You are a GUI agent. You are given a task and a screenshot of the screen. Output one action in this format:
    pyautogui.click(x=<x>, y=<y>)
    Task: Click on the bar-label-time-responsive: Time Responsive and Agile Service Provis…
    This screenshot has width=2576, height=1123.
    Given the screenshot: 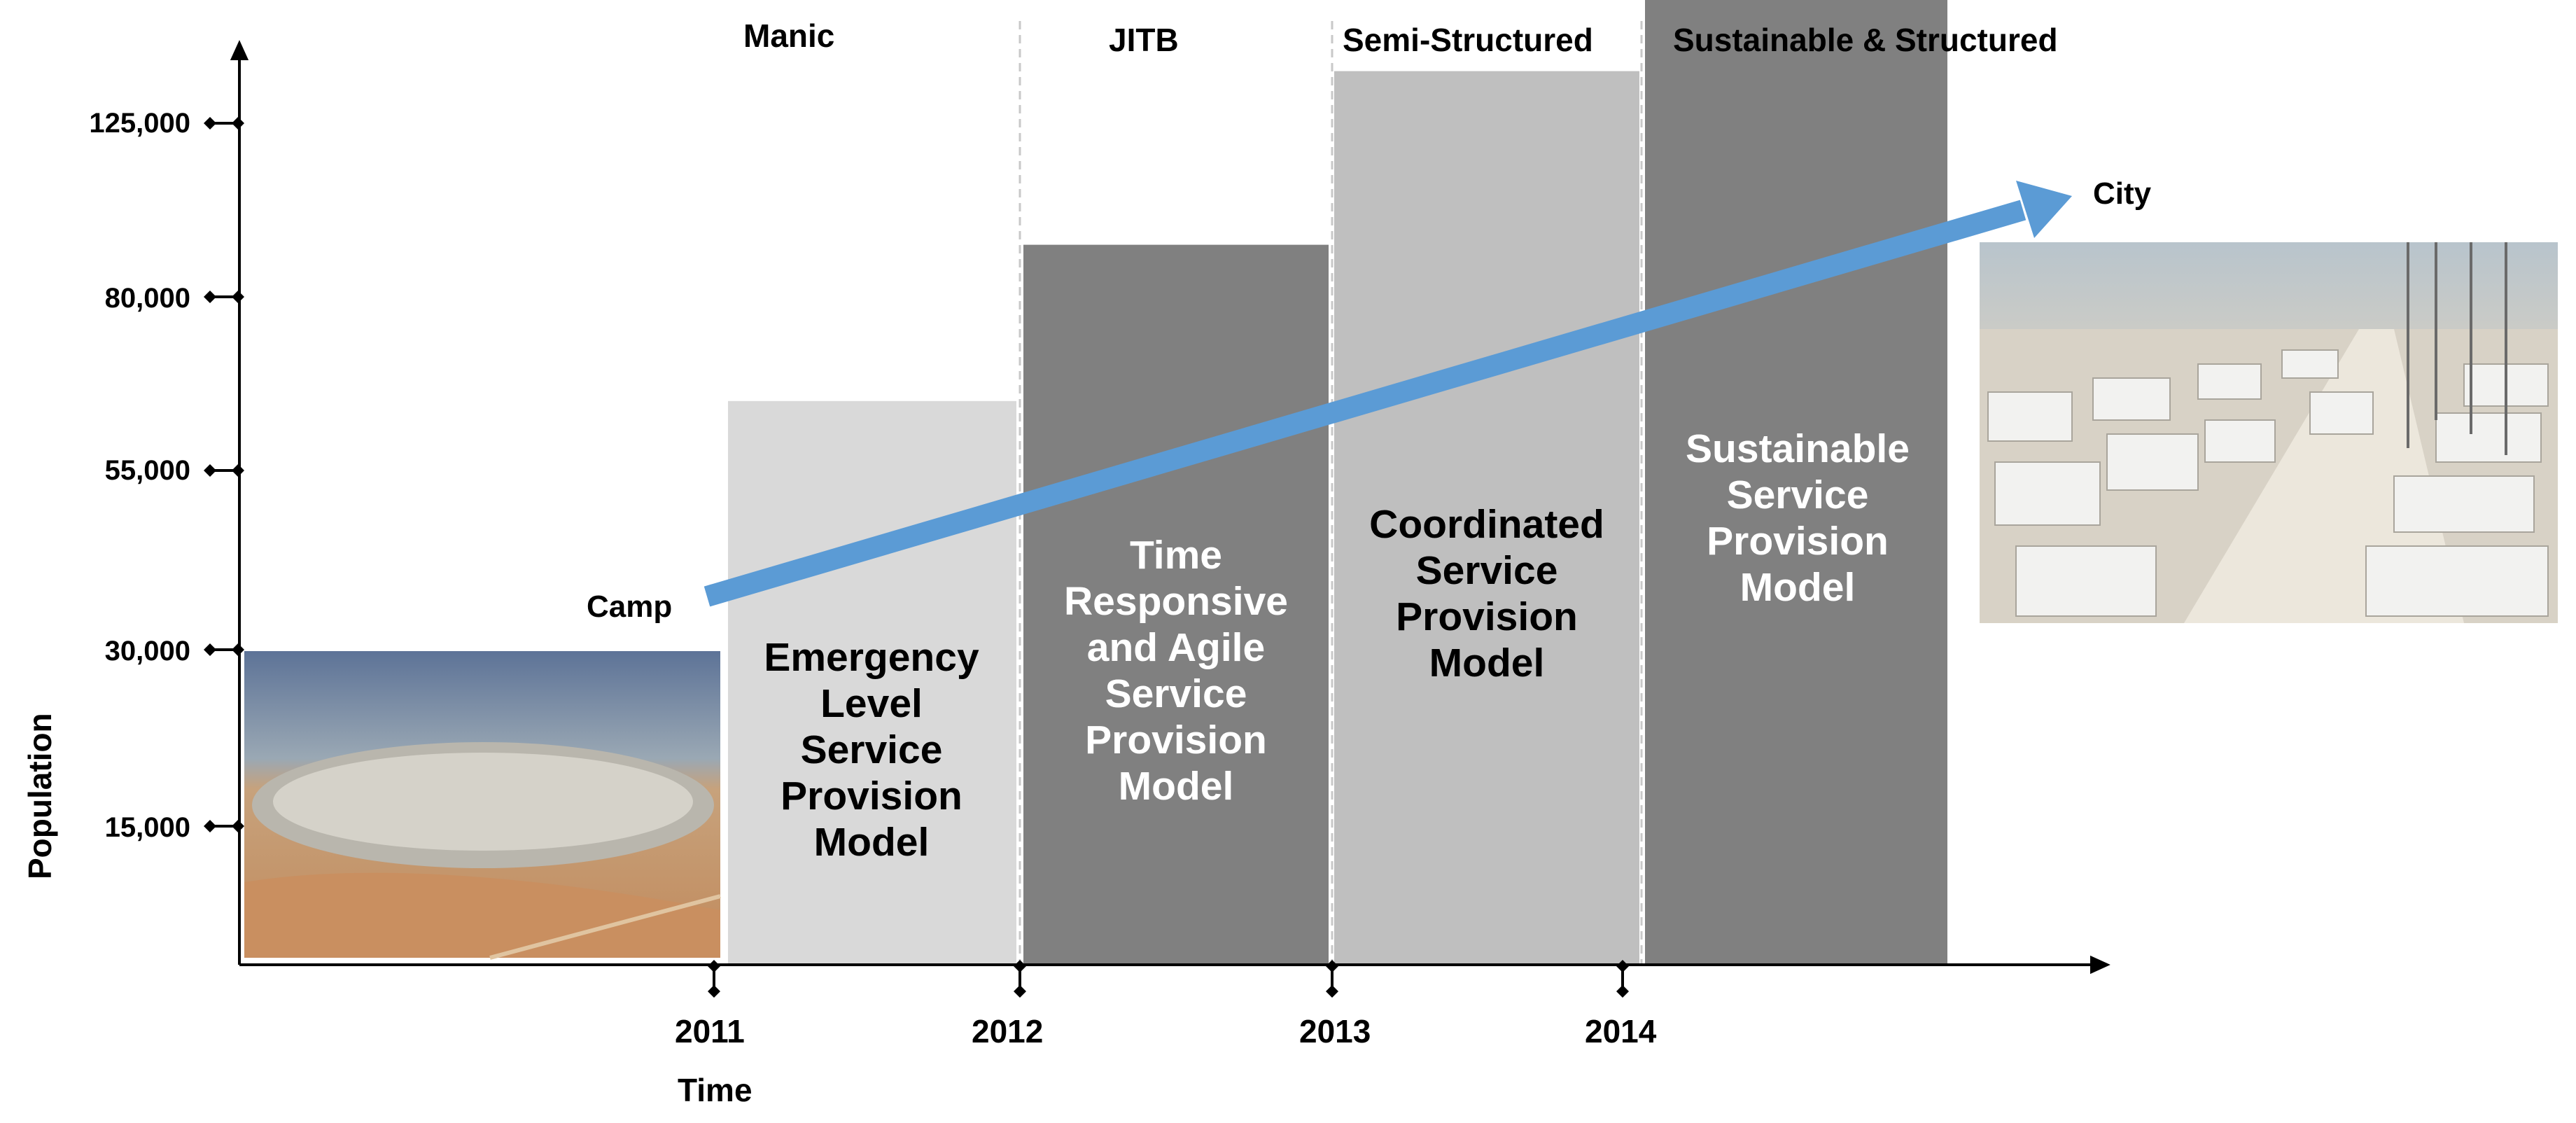 What is the action you would take?
    pyautogui.click(x=1176, y=671)
    